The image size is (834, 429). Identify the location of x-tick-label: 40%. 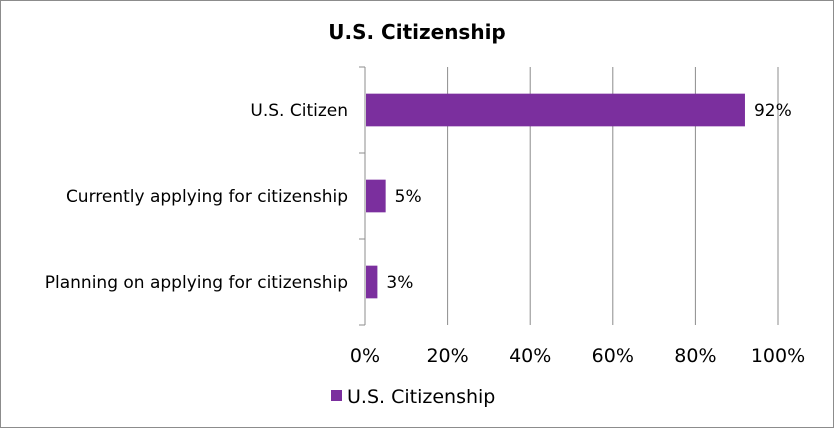
(530, 356).